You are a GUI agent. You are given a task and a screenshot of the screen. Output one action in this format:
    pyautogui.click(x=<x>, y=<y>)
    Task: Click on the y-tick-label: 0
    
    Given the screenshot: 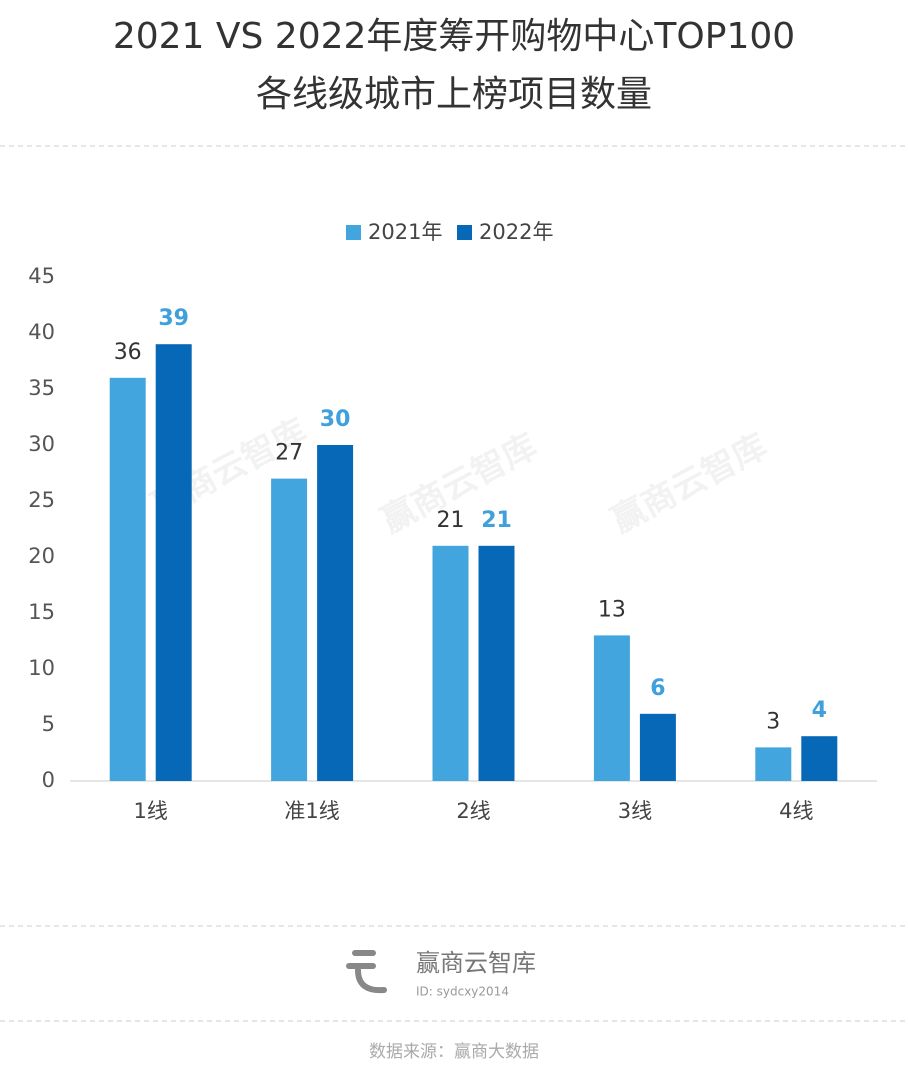 What is the action you would take?
    pyautogui.click(x=48, y=780)
    